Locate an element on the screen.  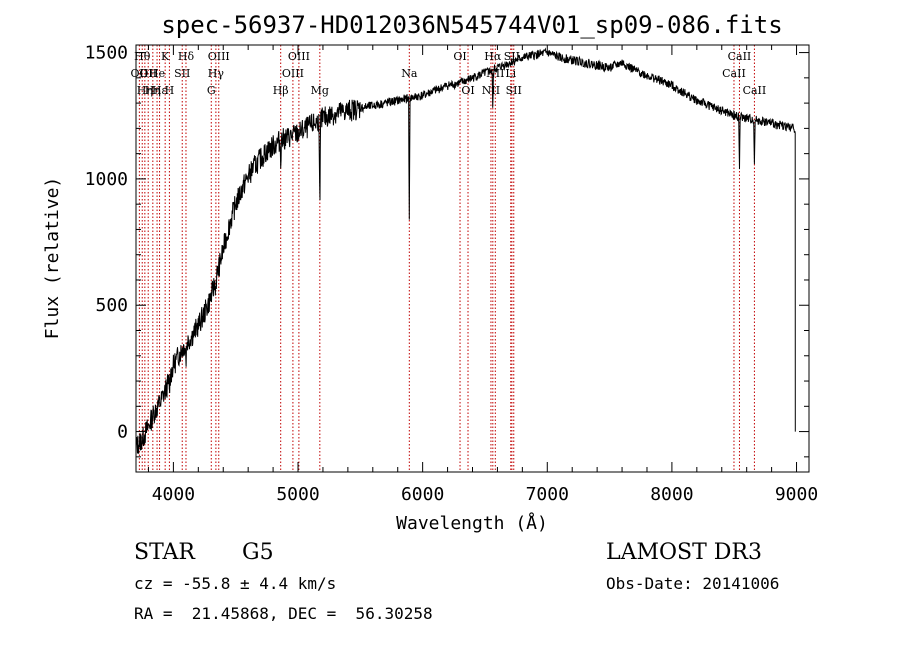
x-tick-label: 7000 is located at coordinates (547, 494).